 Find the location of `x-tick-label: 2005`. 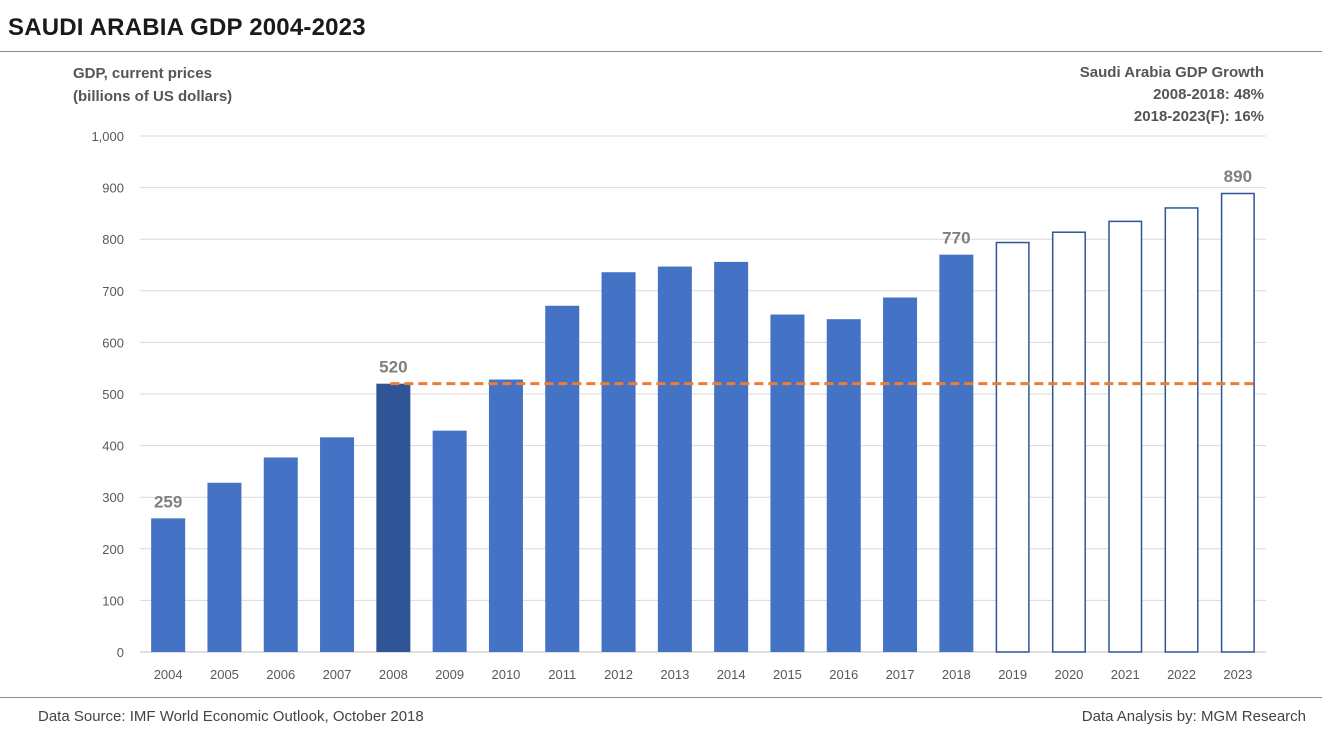

x-tick-label: 2005 is located at coordinates (224, 674).